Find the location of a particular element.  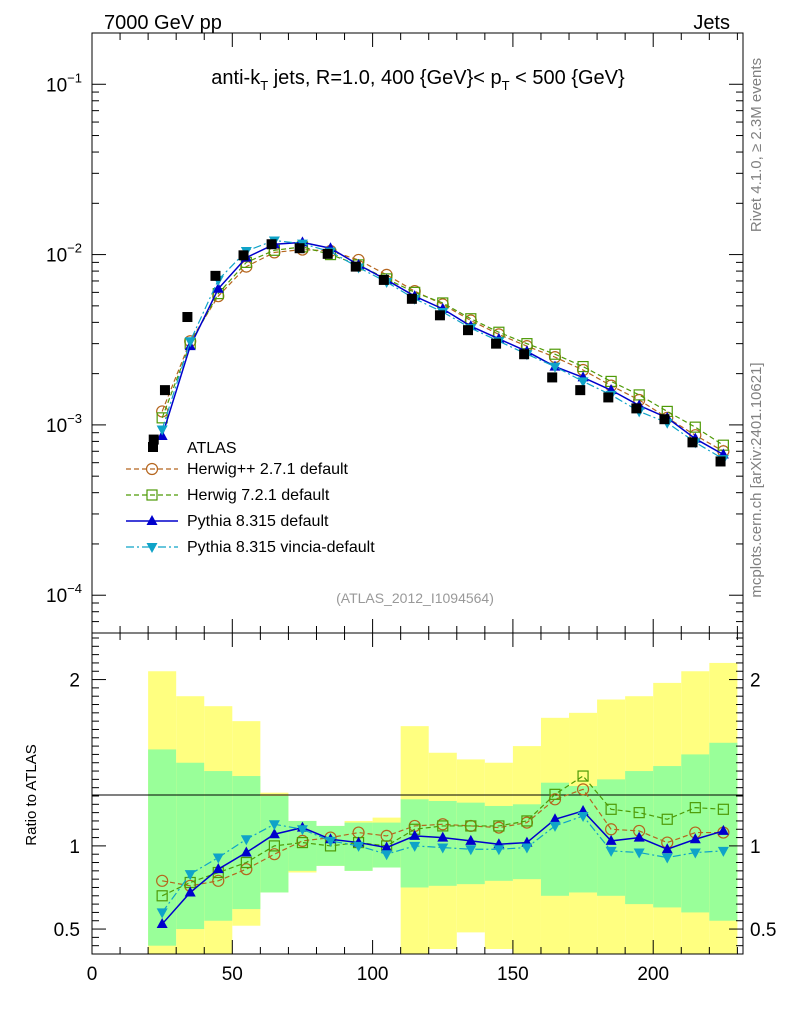

ratio-y-tick-label: 2 is located at coordinates (74, 681).